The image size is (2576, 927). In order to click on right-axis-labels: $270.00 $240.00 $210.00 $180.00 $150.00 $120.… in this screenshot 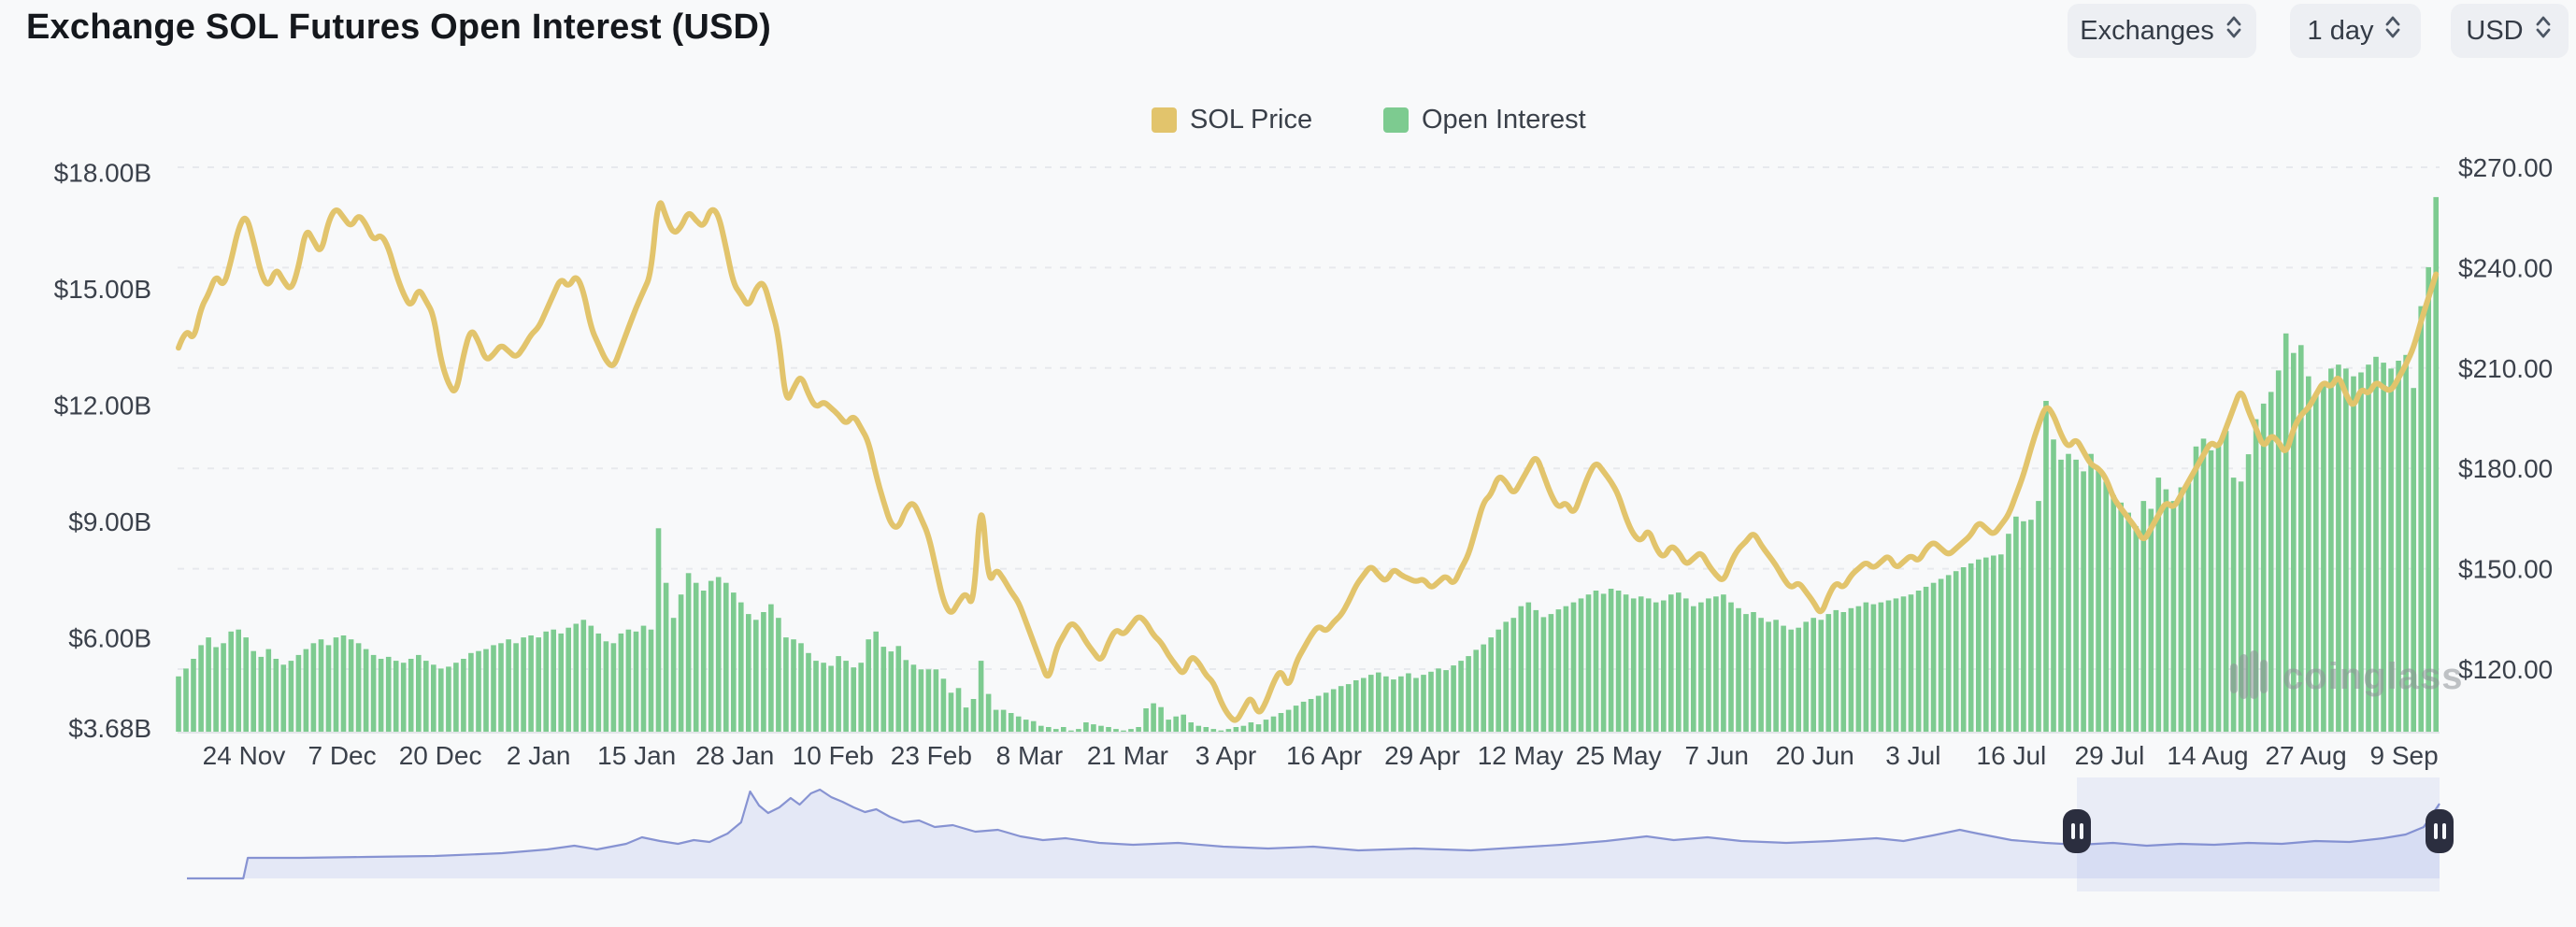, I will do `click(2505, 418)`.